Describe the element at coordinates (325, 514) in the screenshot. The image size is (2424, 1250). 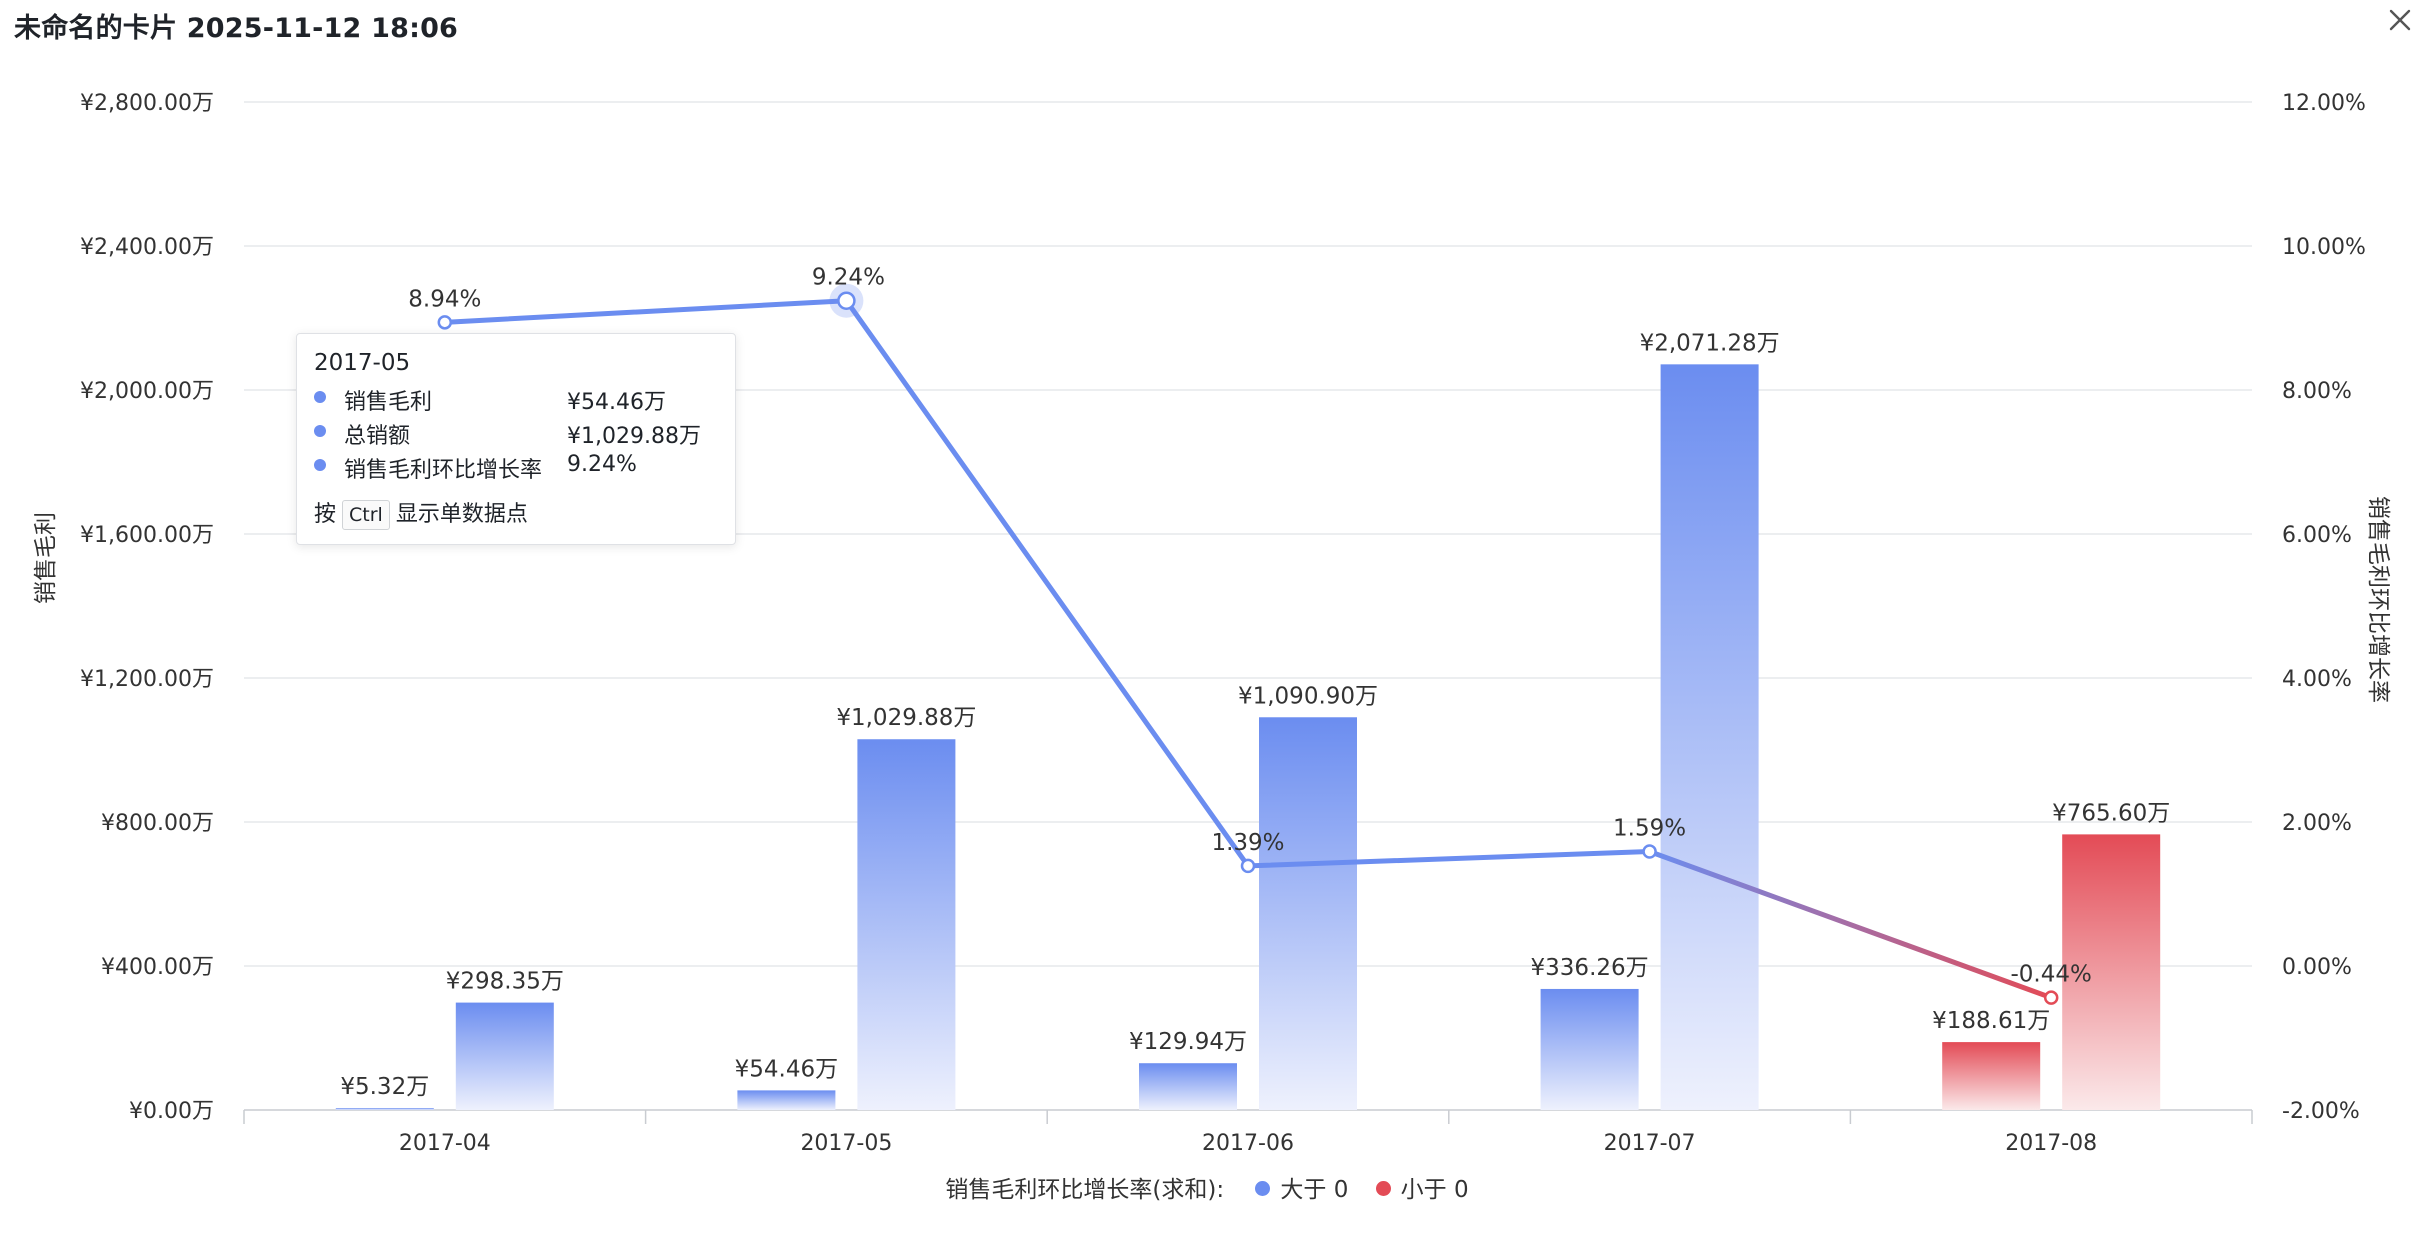
I see `tooltip-hint-prefix: 按` at that location.